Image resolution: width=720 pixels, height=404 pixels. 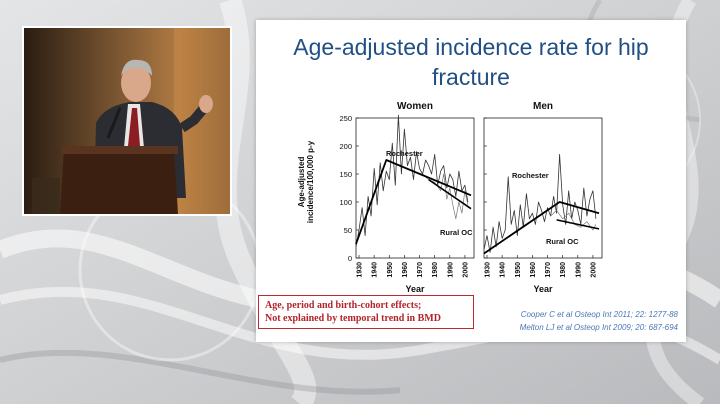 I want to click on slide-title-line1: Age-adjusted incidence rate for hip, so click(x=471, y=47).